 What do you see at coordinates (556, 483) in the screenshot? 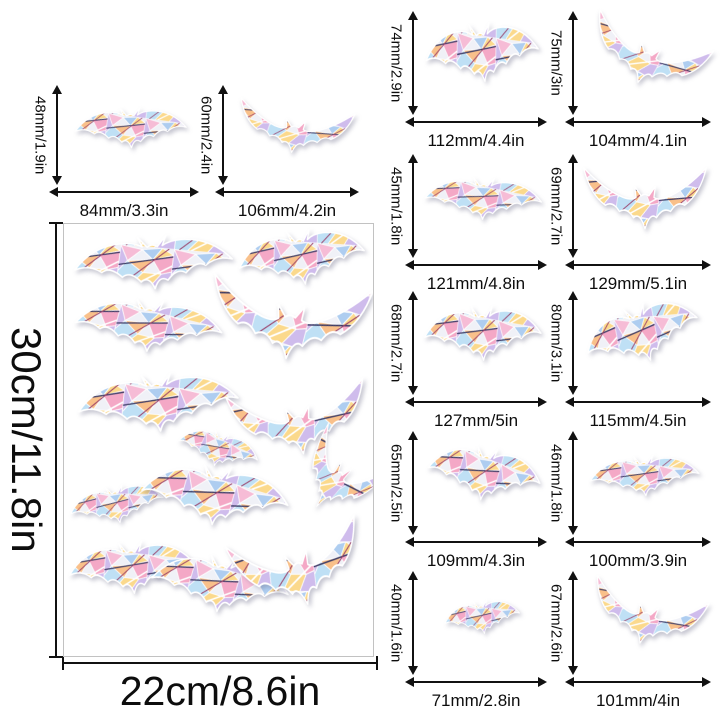
I see `height-dimension-label: 46mm/1.8in` at bounding box center [556, 483].